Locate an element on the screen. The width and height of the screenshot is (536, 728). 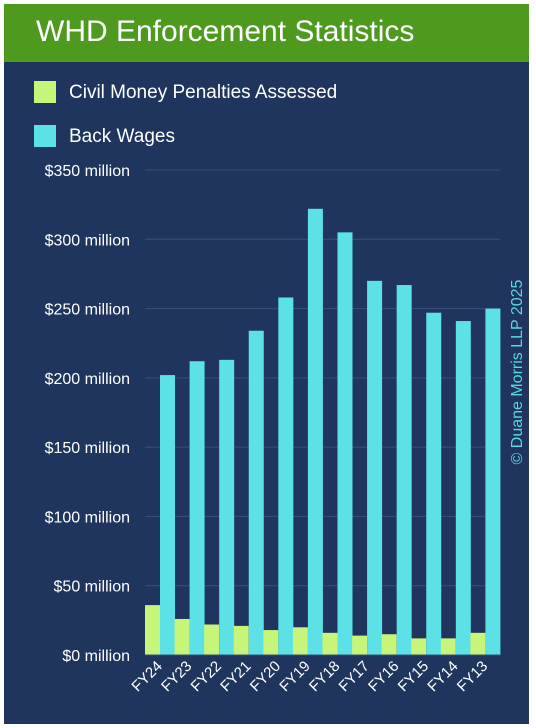
y-tick-label: $100 million is located at coordinates (87, 517).